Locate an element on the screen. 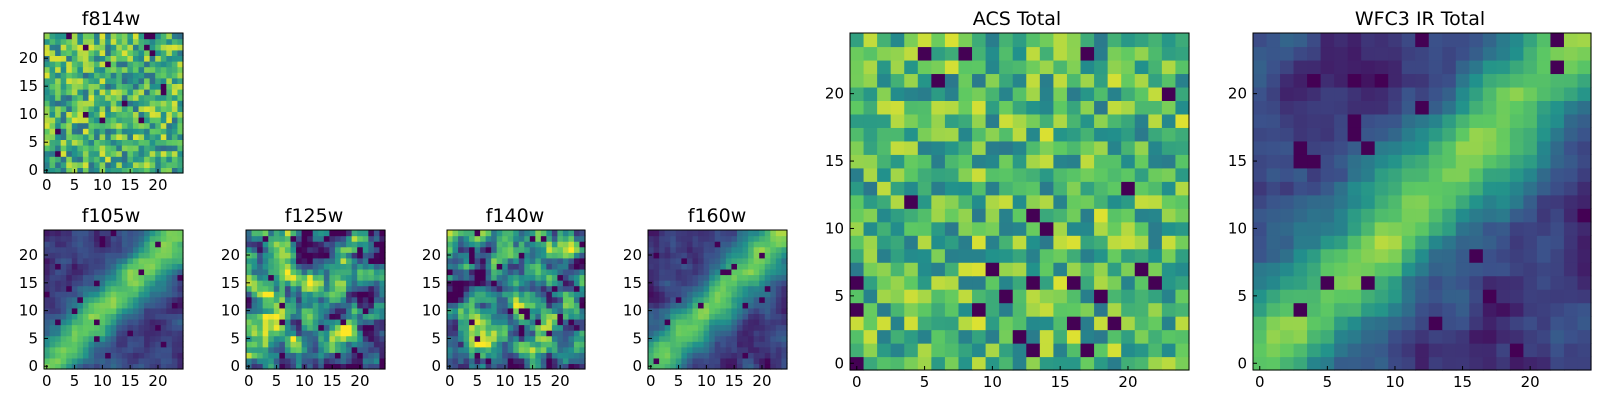  y-tick-label: 15 is located at coordinates (834, 161).